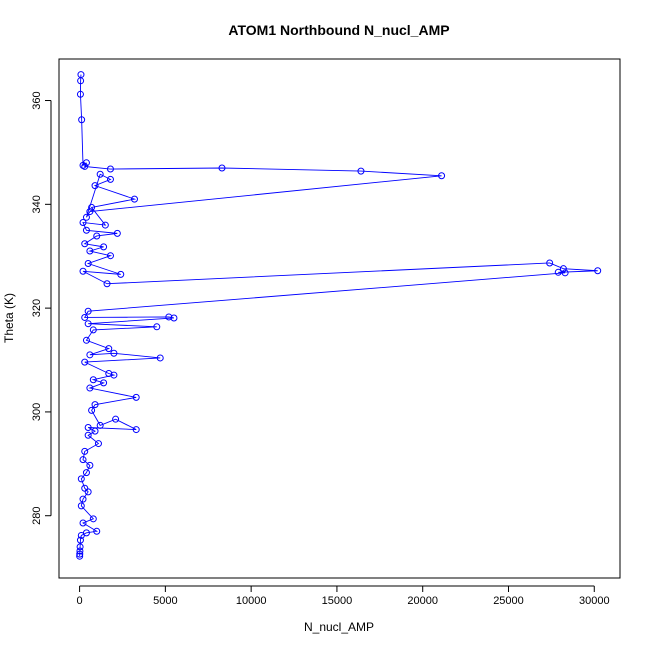  What do you see at coordinates (251, 601) in the screenshot?
I see `x-tick-label: 10000` at bounding box center [251, 601].